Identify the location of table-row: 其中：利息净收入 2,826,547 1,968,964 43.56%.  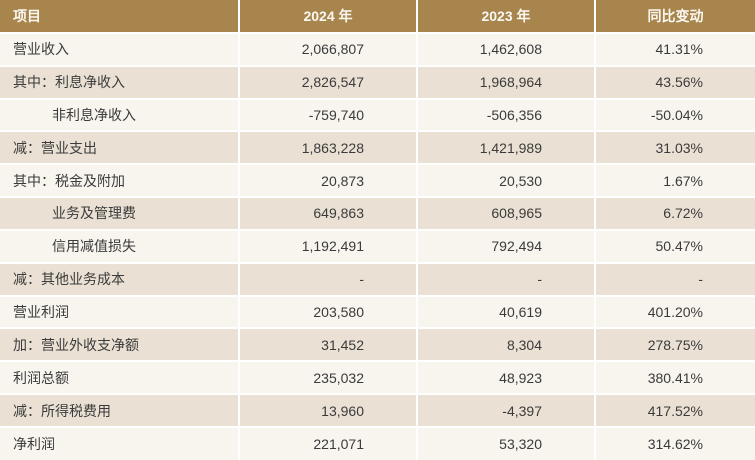
(377, 82).